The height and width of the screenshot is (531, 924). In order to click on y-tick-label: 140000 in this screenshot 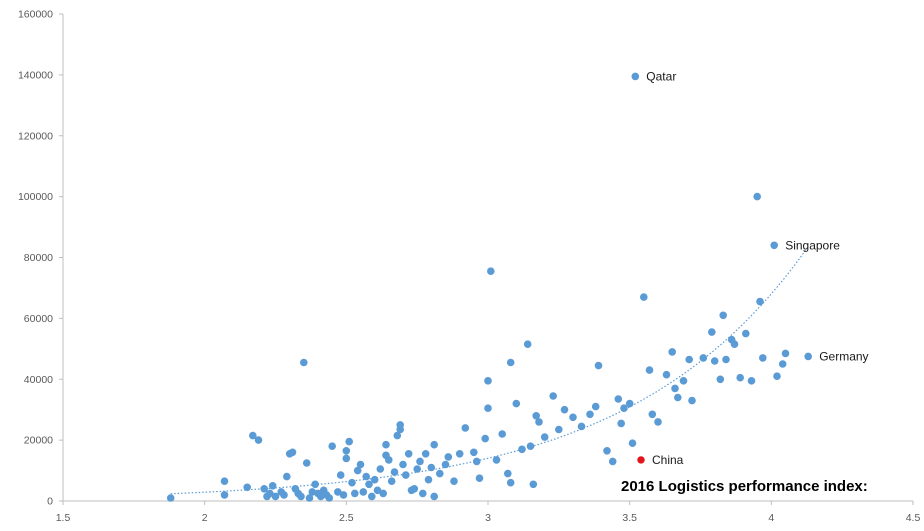, I will do `click(35, 75)`.